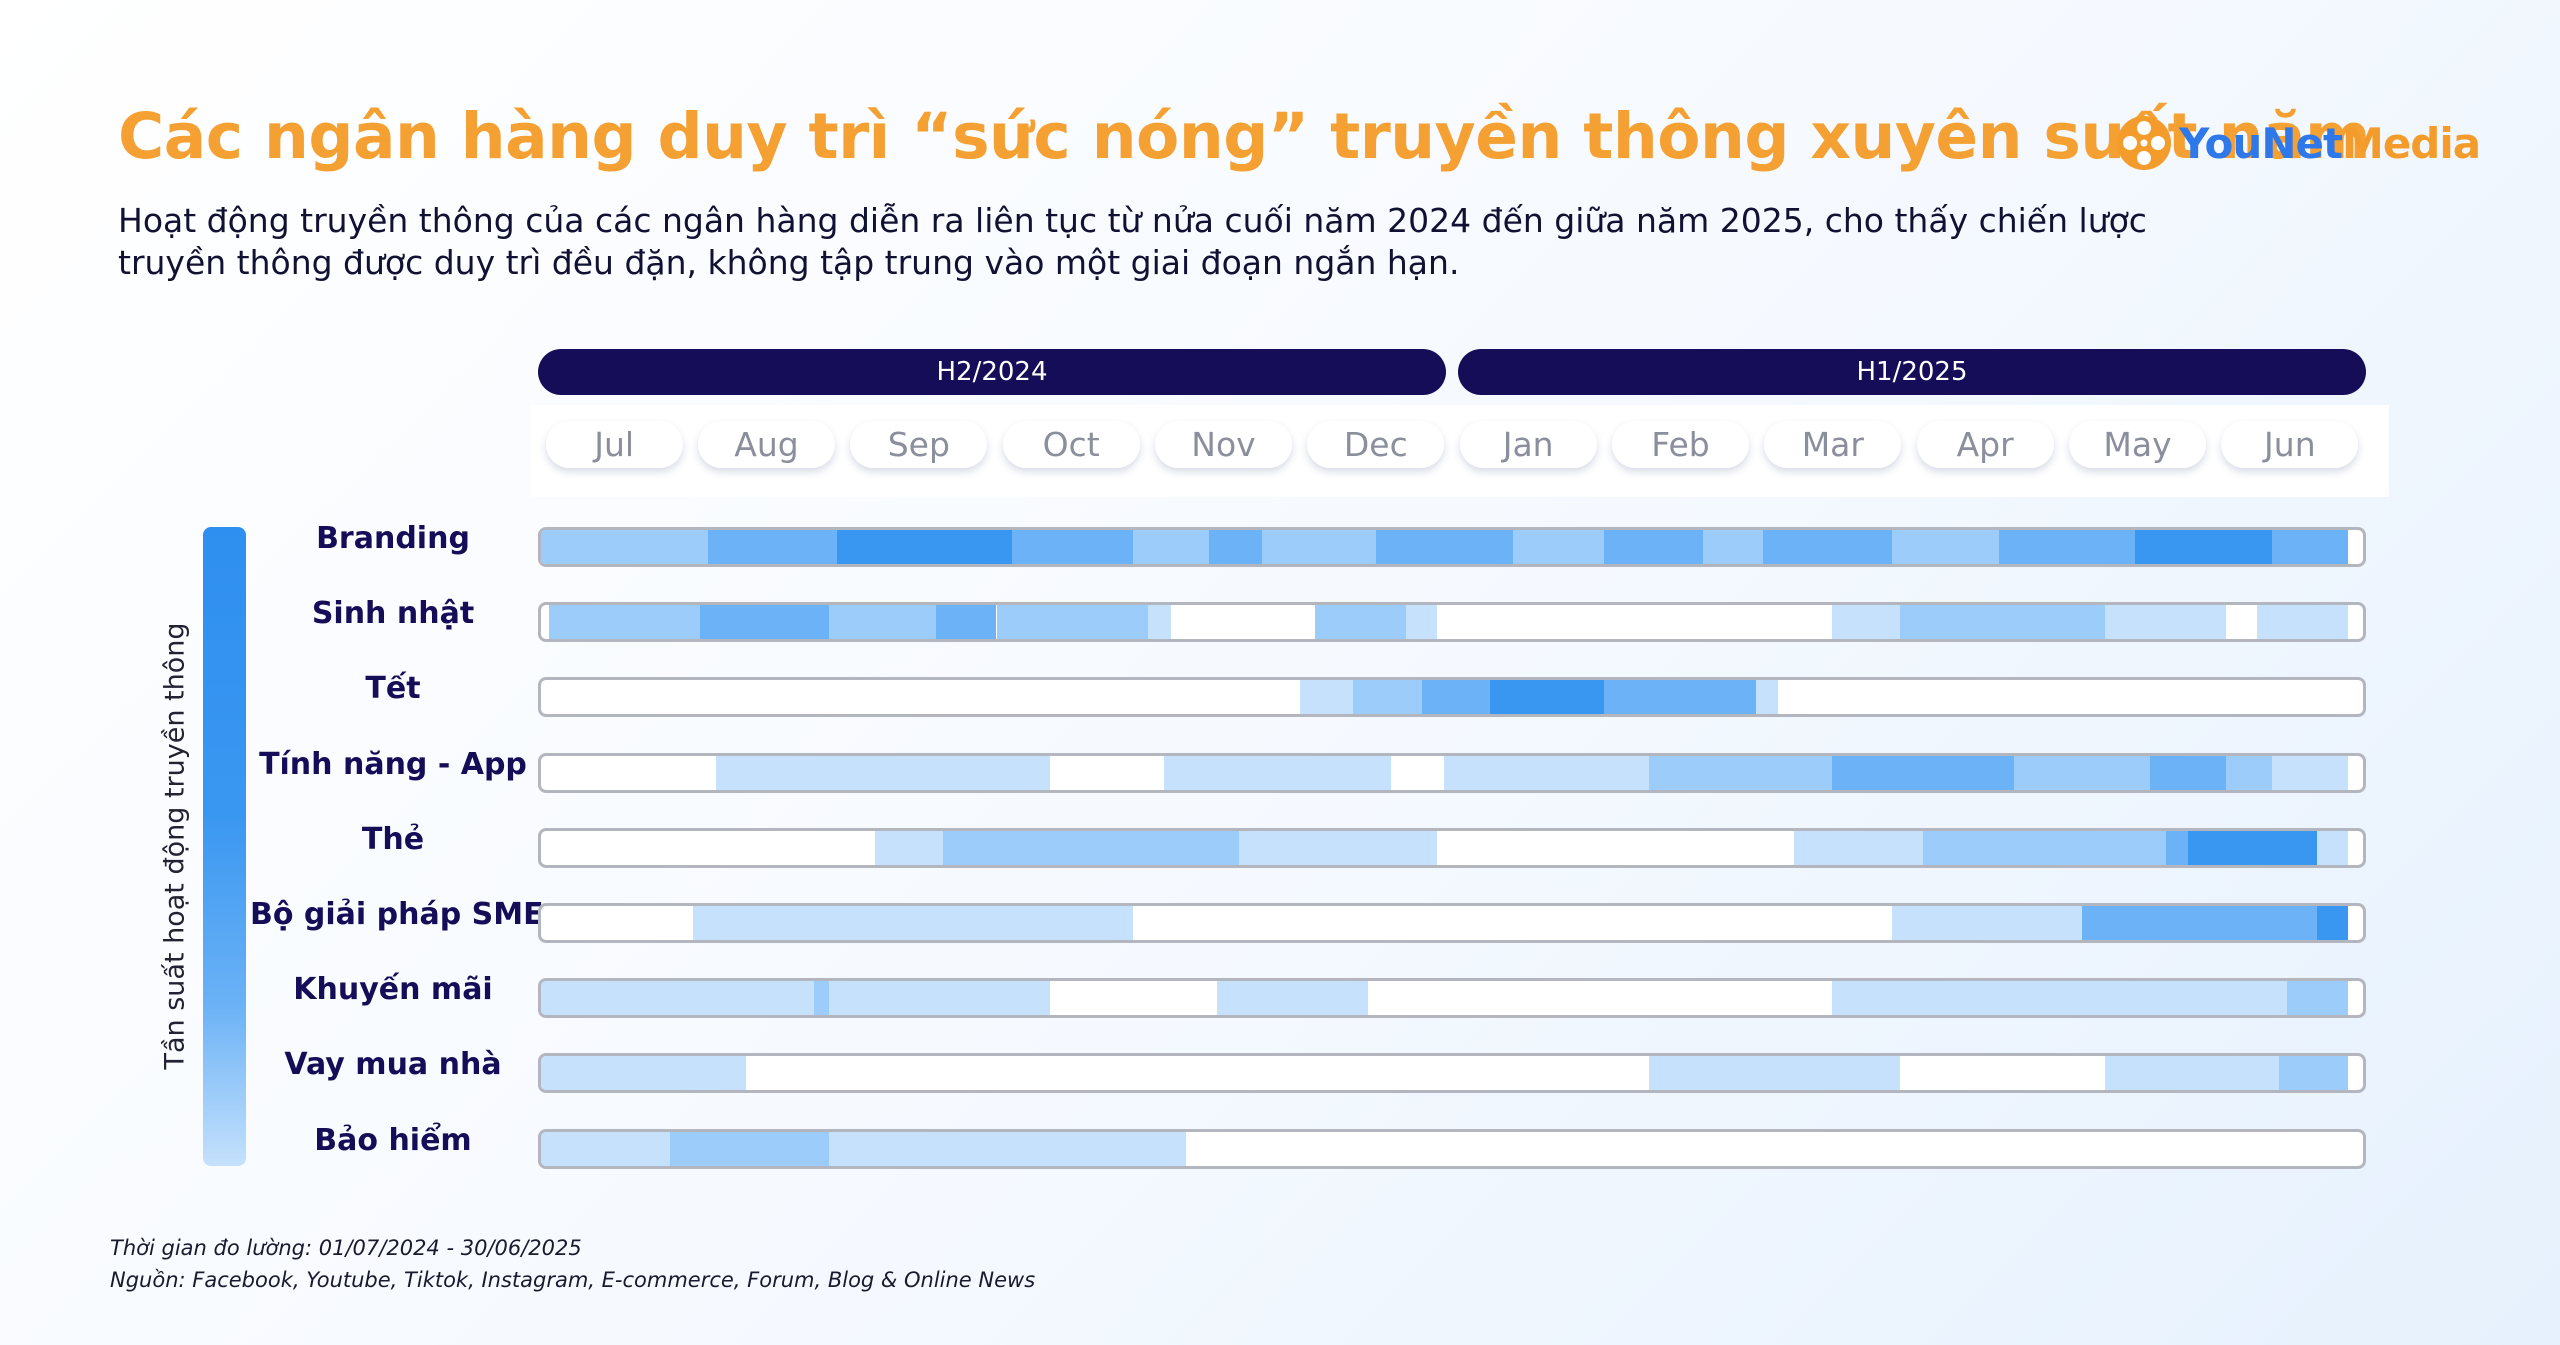  Describe the element at coordinates (919, 444) in the screenshot. I see `month-label-sep: Sep` at that location.